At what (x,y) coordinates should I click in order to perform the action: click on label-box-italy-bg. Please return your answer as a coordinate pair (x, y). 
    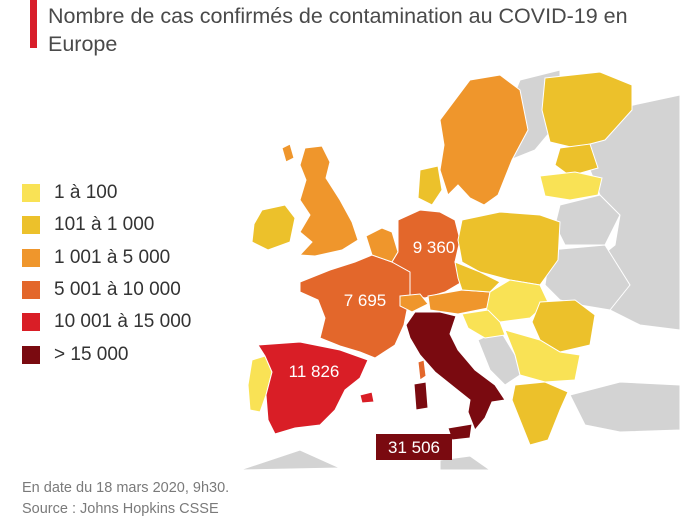
    Looking at the image, I should click on (414, 447).